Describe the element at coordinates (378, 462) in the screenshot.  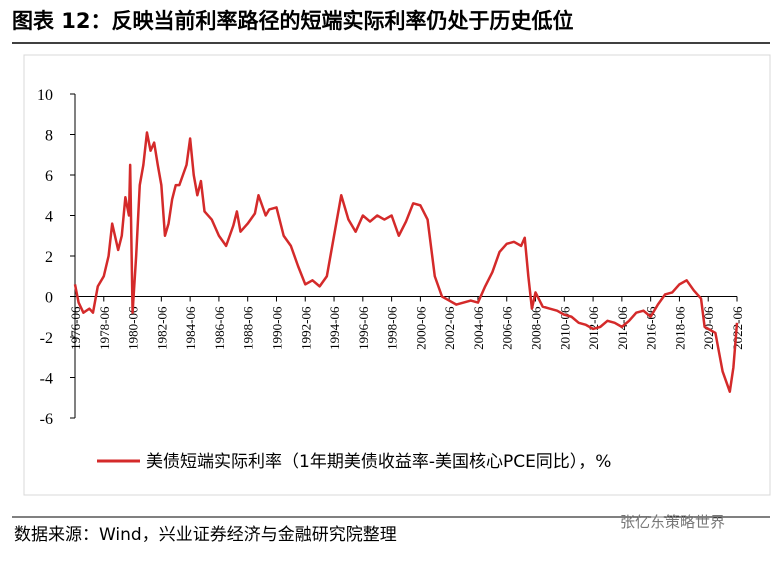
I see `legend-label: 美债短端实际利率（1年期美债收益率-美国核心PCE同比），%` at that location.